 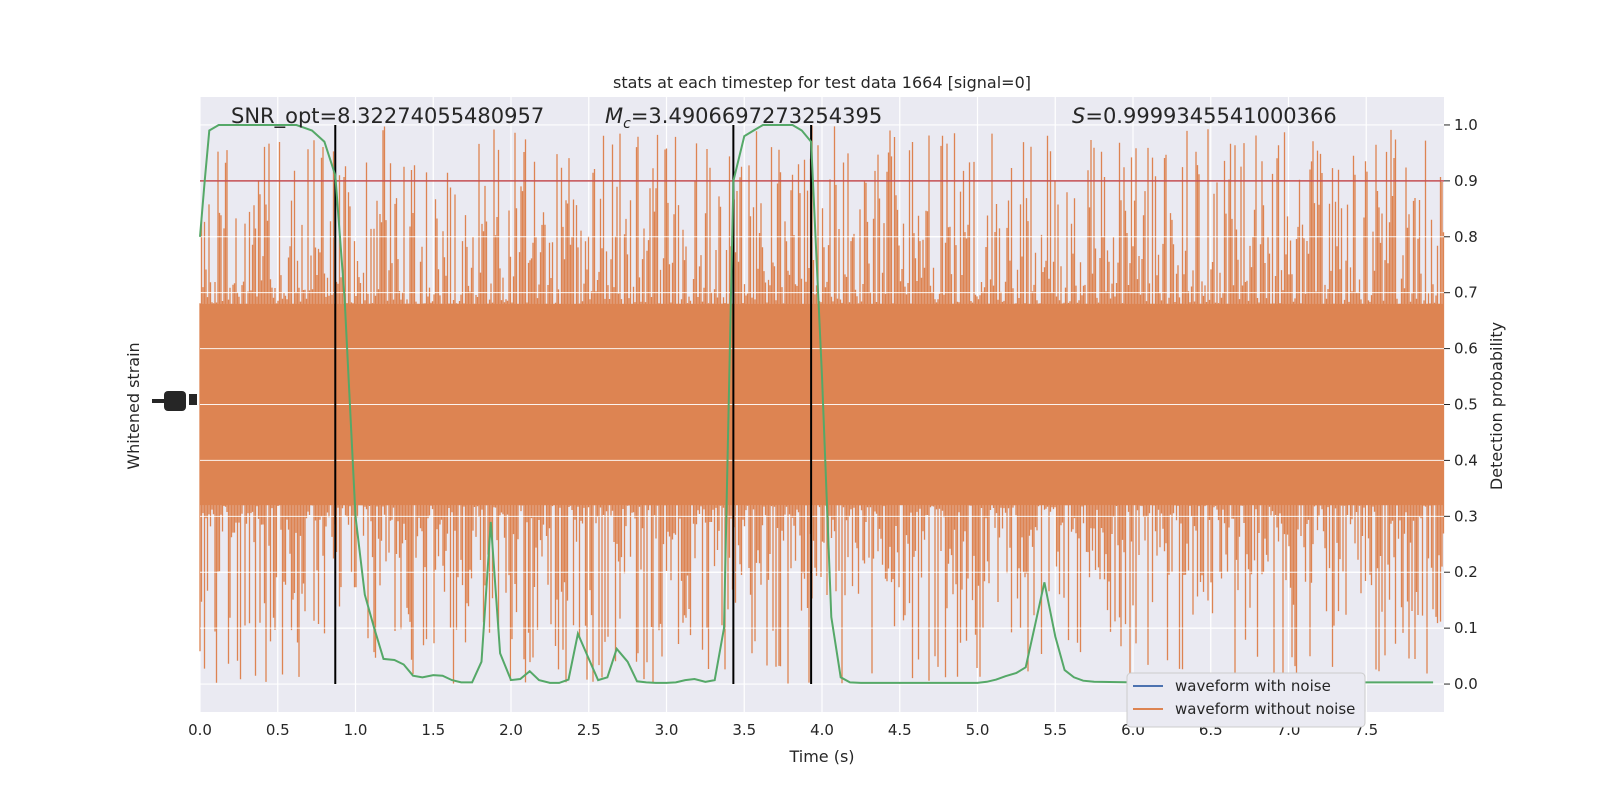 What do you see at coordinates (1055, 730) in the screenshot?
I see `x-tick-label: 5.5` at bounding box center [1055, 730].